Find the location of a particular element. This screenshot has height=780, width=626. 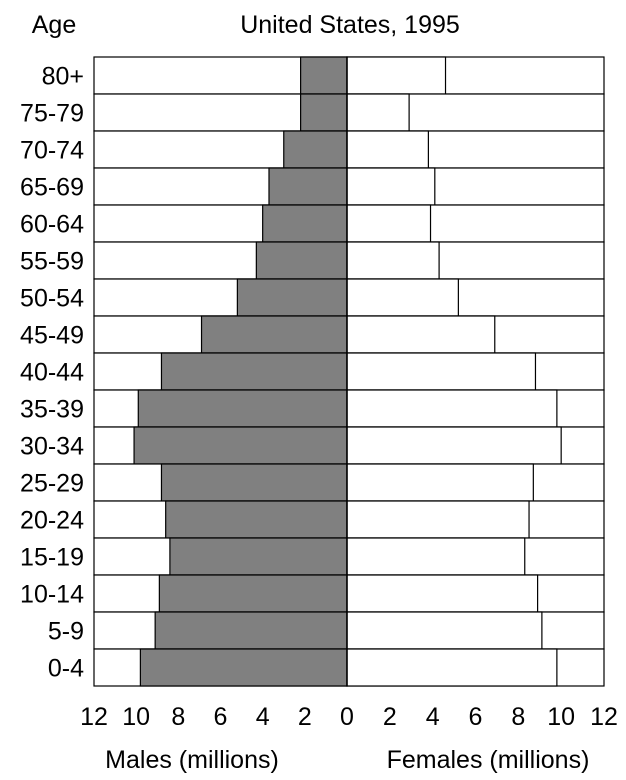

x-tick-label-left: 6 is located at coordinates (221, 717).